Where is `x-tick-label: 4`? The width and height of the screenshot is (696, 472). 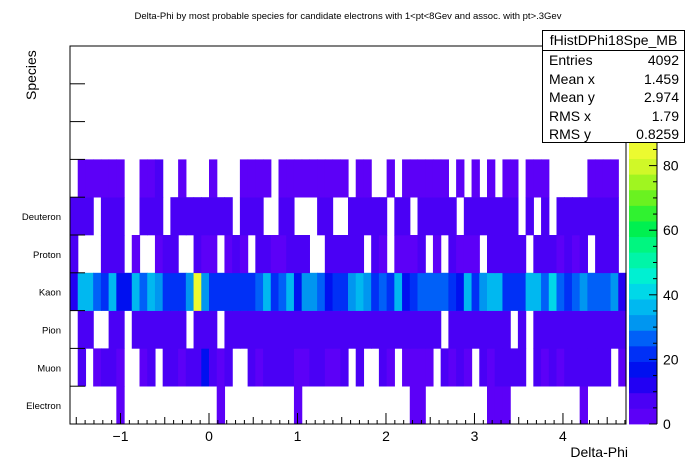
x-tick-label: 4 is located at coordinates (563, 436).